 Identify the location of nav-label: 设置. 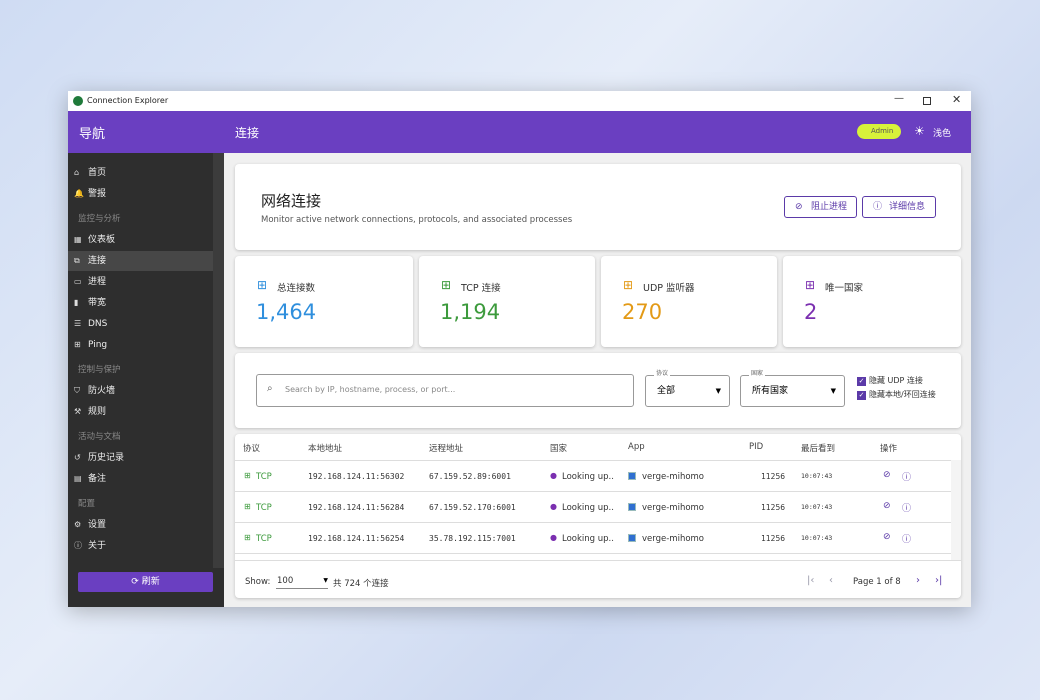
(97, 525).